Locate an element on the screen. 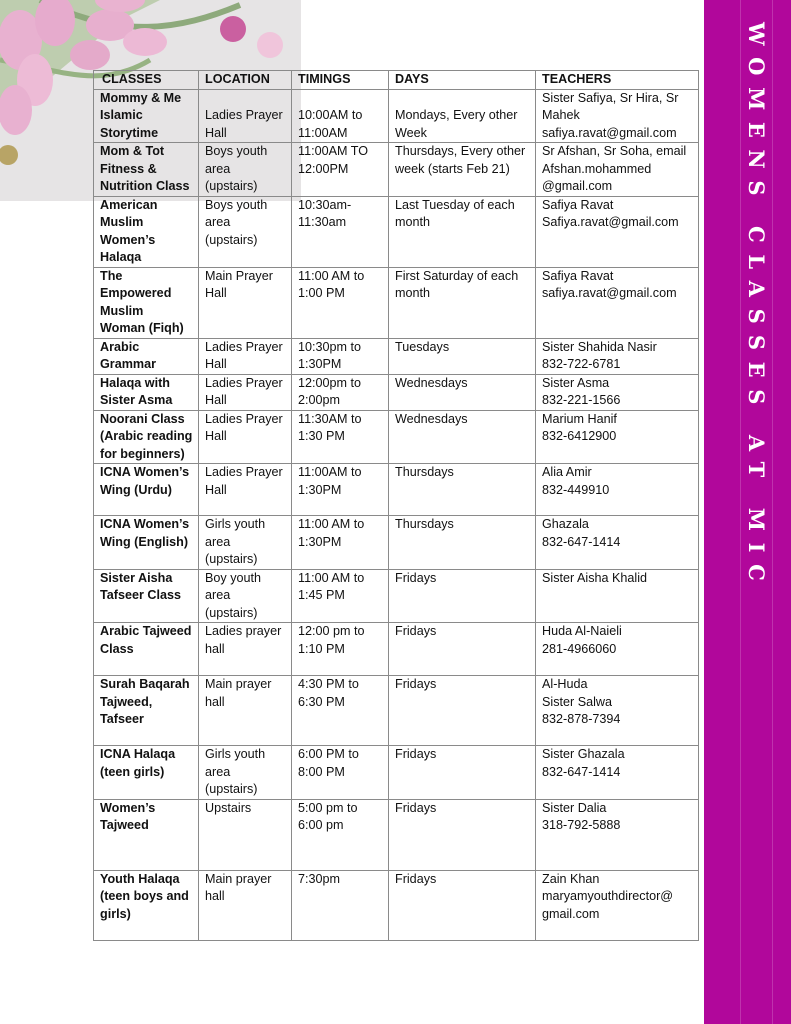  cell-days: Fridays is located at coordinates (462, 710).